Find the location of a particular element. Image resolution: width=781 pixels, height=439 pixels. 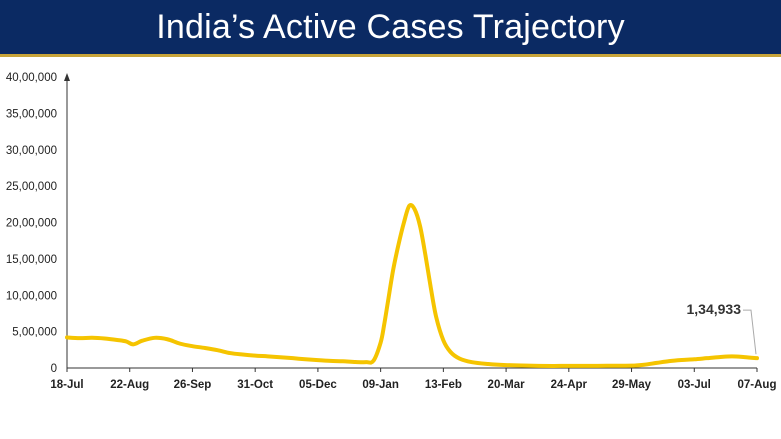

y-axis-arrow is located at coordinates (67, 77).